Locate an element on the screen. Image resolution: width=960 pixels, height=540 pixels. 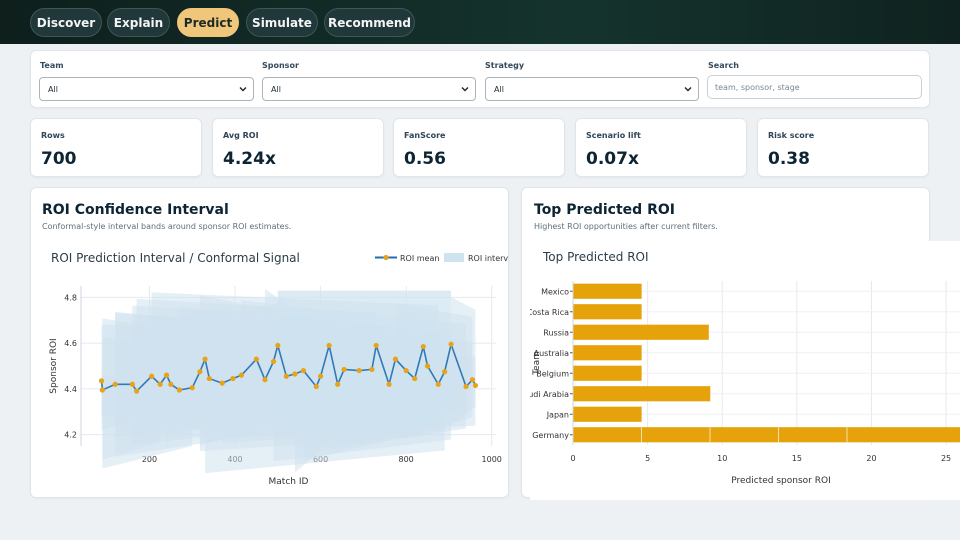
x-axis-title: Match ID is located at coordinates (289, 482).